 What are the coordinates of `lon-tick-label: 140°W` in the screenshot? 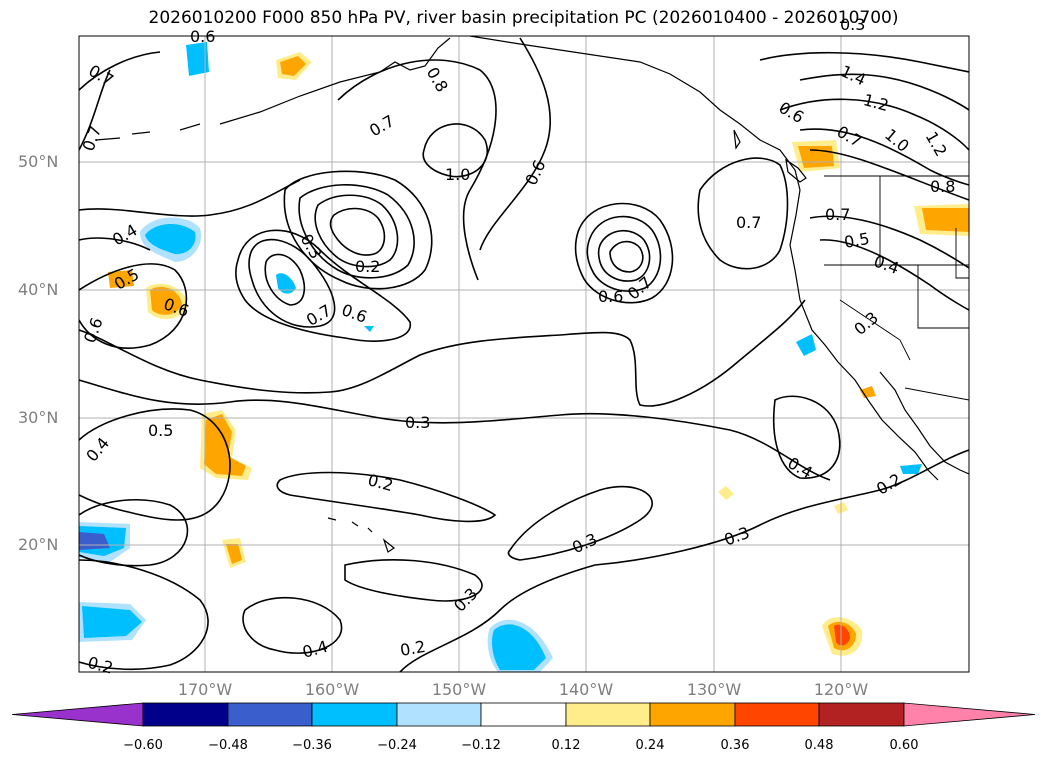 It's located at (586, 689).